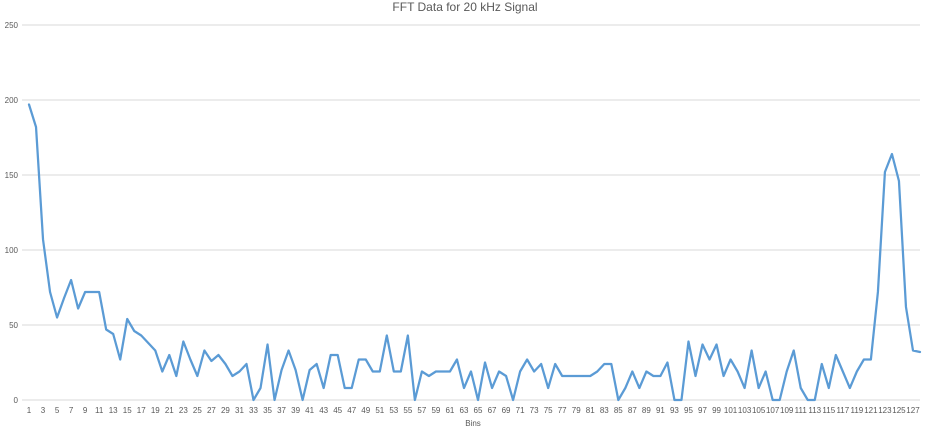  What do you see at coordinates (127, 410) in the screenshot?
I see `x-tick-label: 15` at bounding box center [127, 410].